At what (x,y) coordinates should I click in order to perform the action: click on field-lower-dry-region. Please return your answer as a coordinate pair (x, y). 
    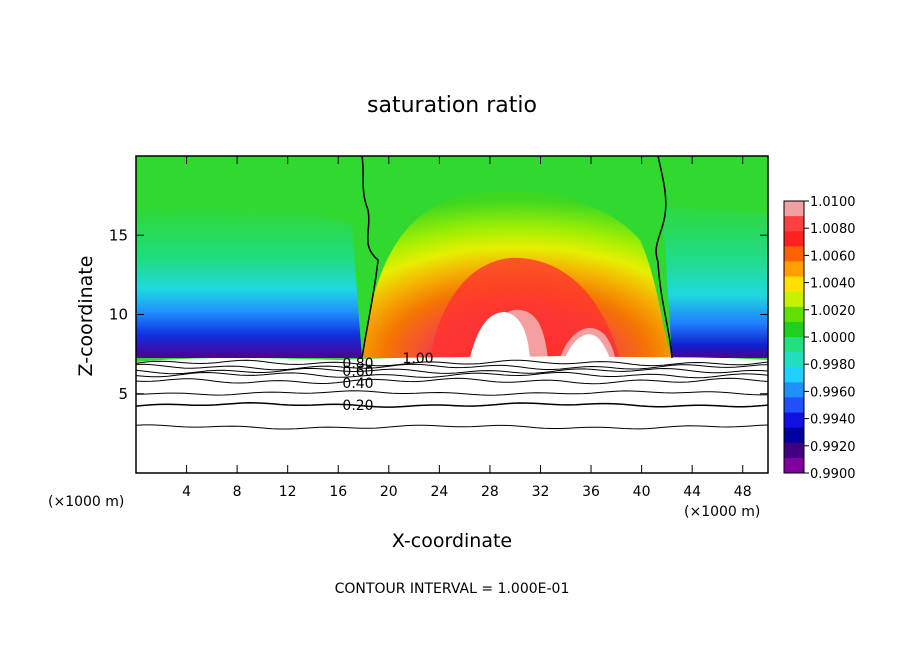
    Looking at the image, I should click on (452, 414).